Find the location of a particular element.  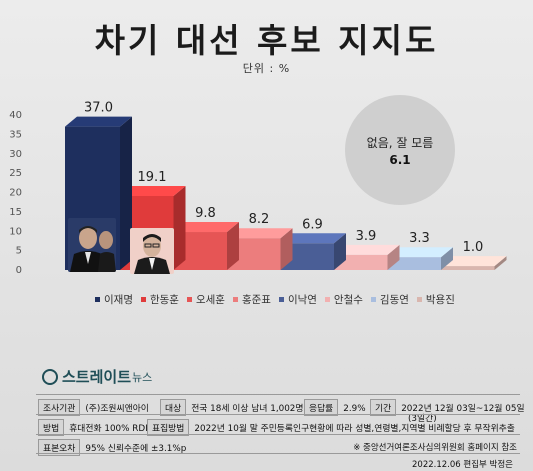

value-label: 19.1 is located at coordinates (152, 177).